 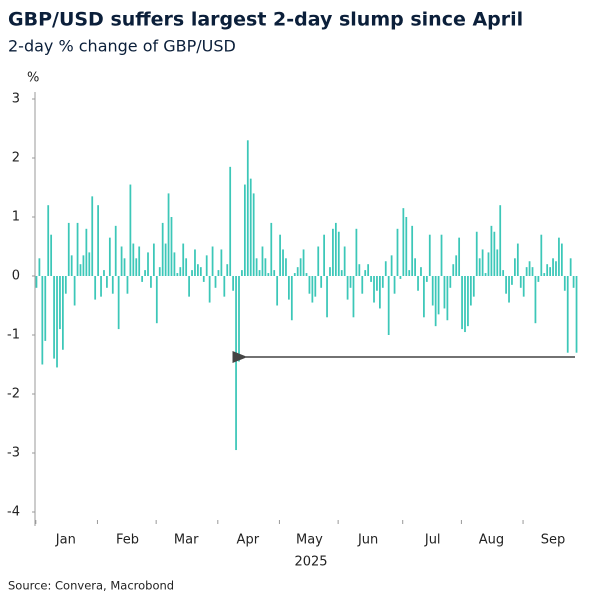 What do you see at coordinates (122, 46) in the screenshot?
I see `chart-subtitle: 2-day % change of GBP/USD` at bounding box center [122, 46].